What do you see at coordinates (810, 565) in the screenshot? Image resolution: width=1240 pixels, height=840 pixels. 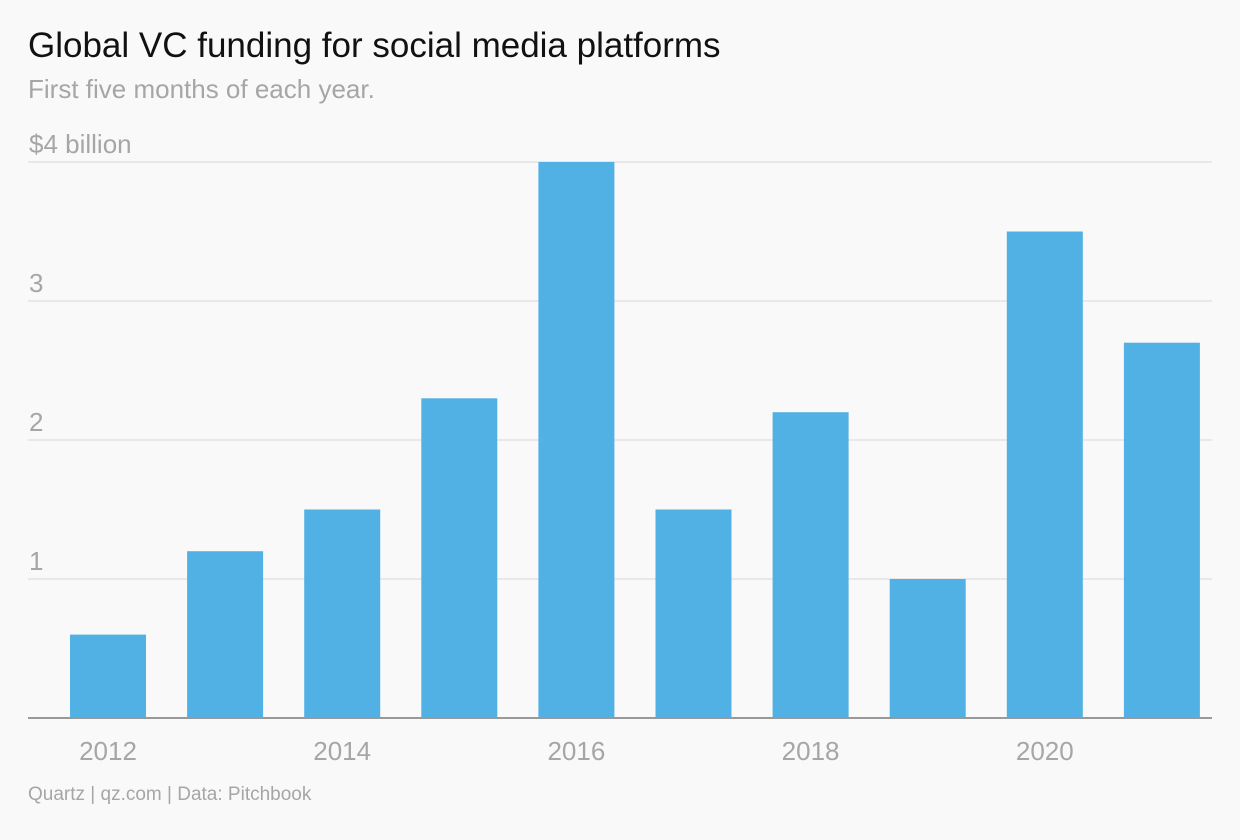 I see `bar-2018` at bounding box center [810, 565].